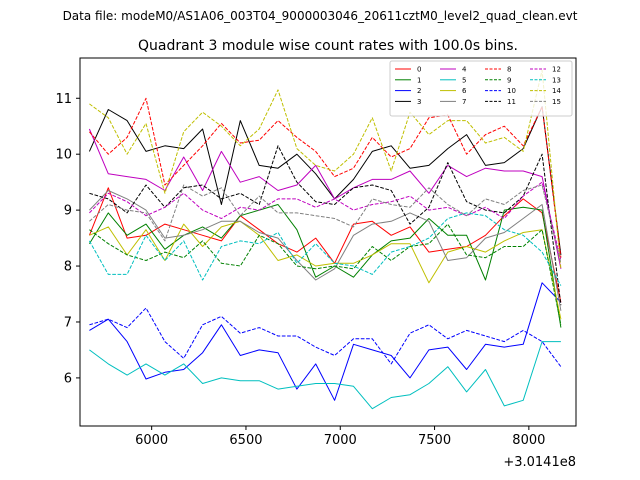  What do you see at coordinates (556, 91) in the screenshot?
I see `legend-label-14: 14` at bounding box center [556, 91].